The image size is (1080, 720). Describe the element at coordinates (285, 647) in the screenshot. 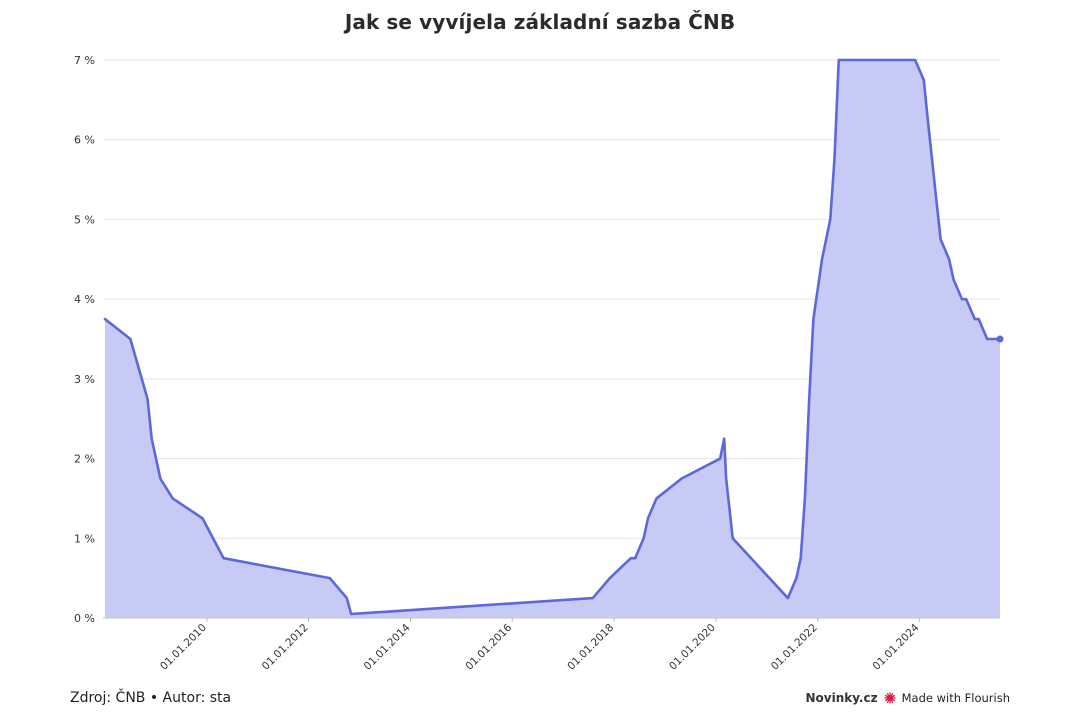

I see `x-tick-label: 01.01.2012` at that location.